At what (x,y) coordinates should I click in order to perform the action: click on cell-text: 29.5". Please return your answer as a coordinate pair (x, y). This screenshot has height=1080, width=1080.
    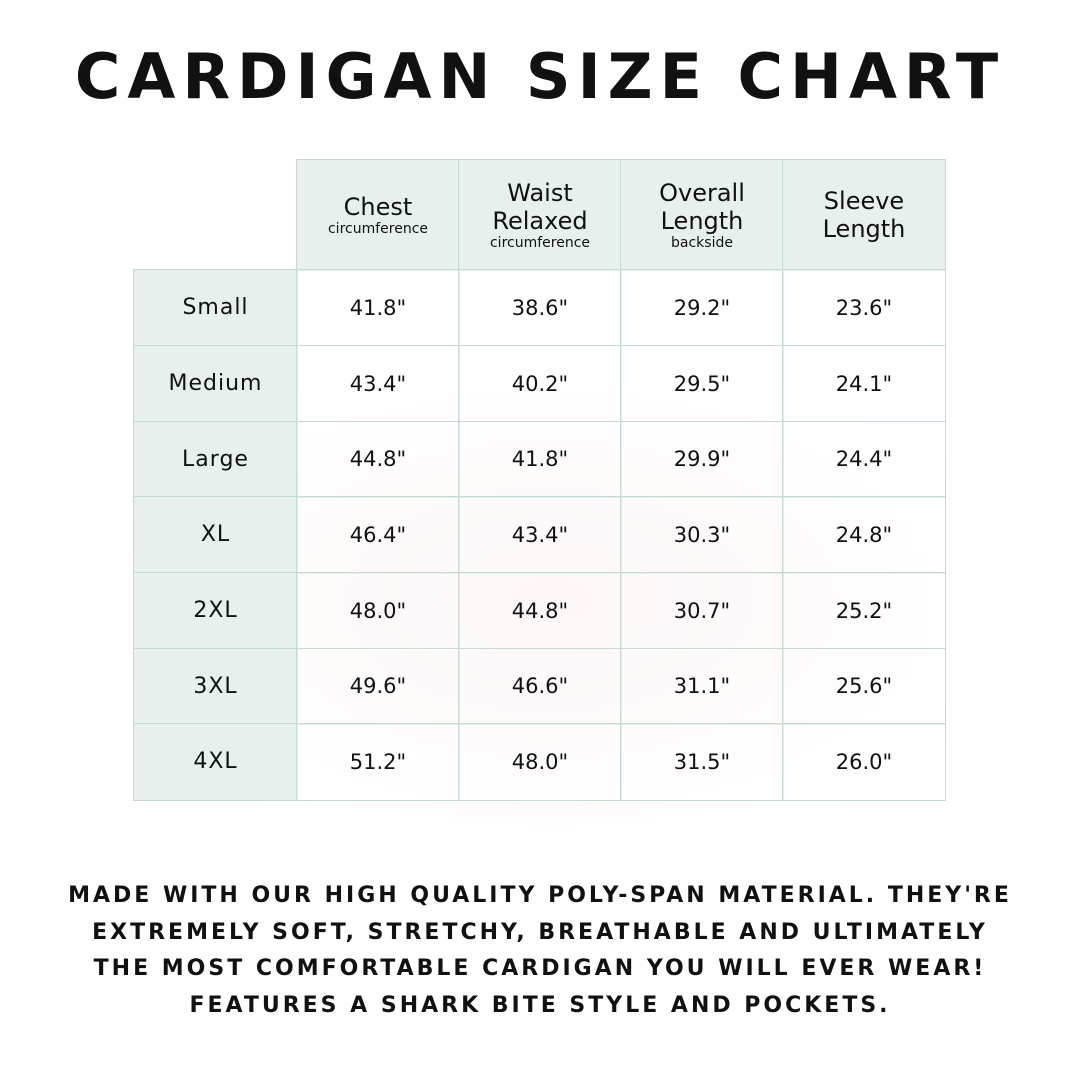
    Looking at the image, I should click on (702, 383).